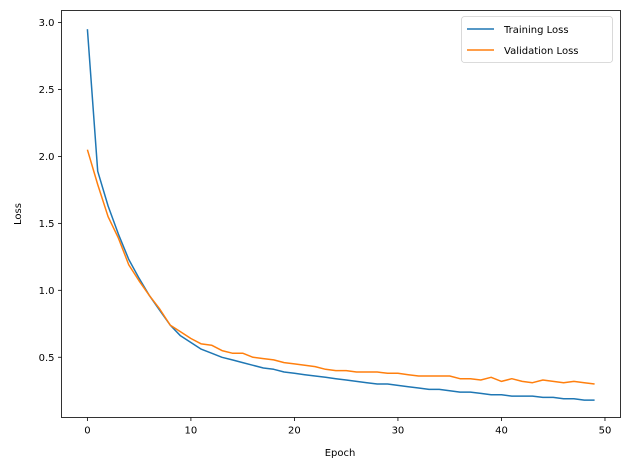 This screenshot has width=630, height=470. What do you see at coordinates (348, 427) in the screenshot?
I see `x-axis-ticks: 0 10 20 30 40 50` at bounding box center [348, 427].